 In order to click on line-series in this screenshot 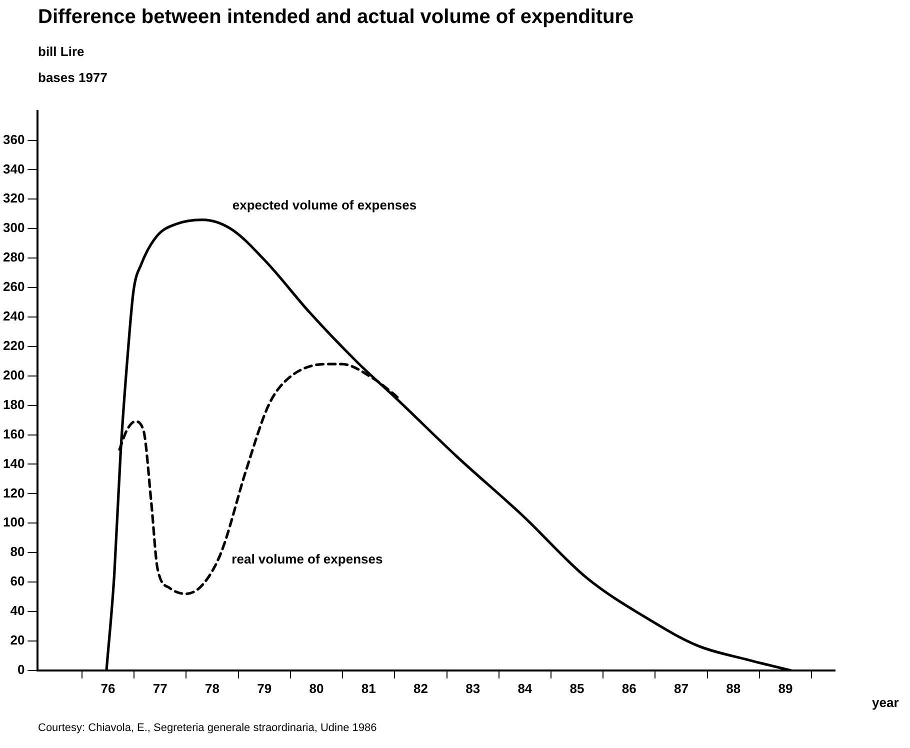, I will do `click(260, 479)`.